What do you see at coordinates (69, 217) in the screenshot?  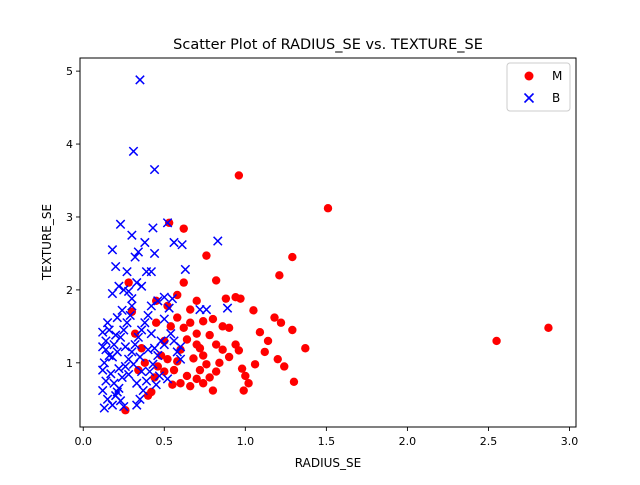 I see `y-tick-label: 3` at bounding box center [69, 217].